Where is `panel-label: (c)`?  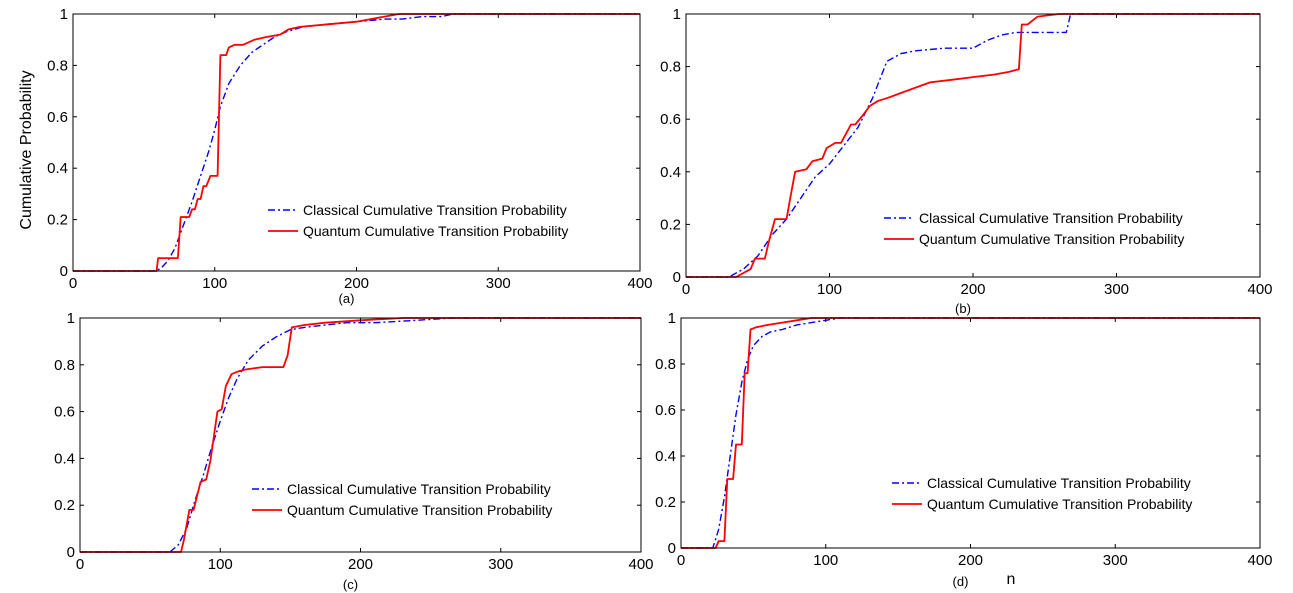
panel-label: (c) is located at coordinates (350, 584).